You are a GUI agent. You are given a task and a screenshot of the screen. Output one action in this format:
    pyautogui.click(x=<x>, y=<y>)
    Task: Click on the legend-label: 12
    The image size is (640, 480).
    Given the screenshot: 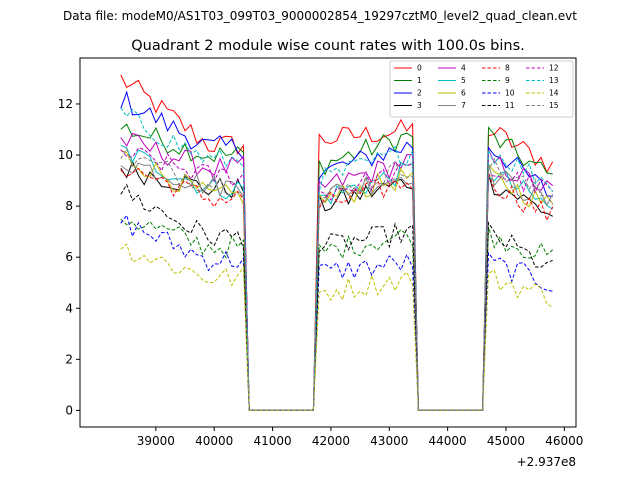 What is the action you would take?
    pyautogui.click(x=554, y=68)
    